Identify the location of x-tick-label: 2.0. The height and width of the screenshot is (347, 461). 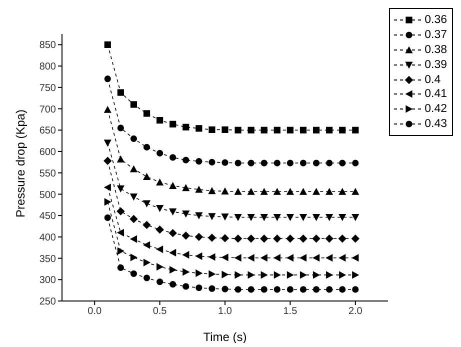
(355, 312).